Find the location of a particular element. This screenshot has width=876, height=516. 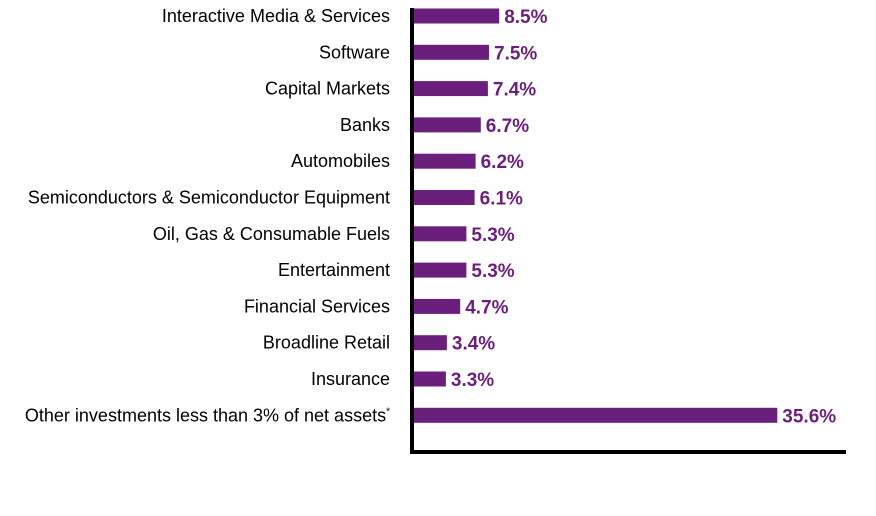

value-label: 6.2% is located at coordinates (502, 162).